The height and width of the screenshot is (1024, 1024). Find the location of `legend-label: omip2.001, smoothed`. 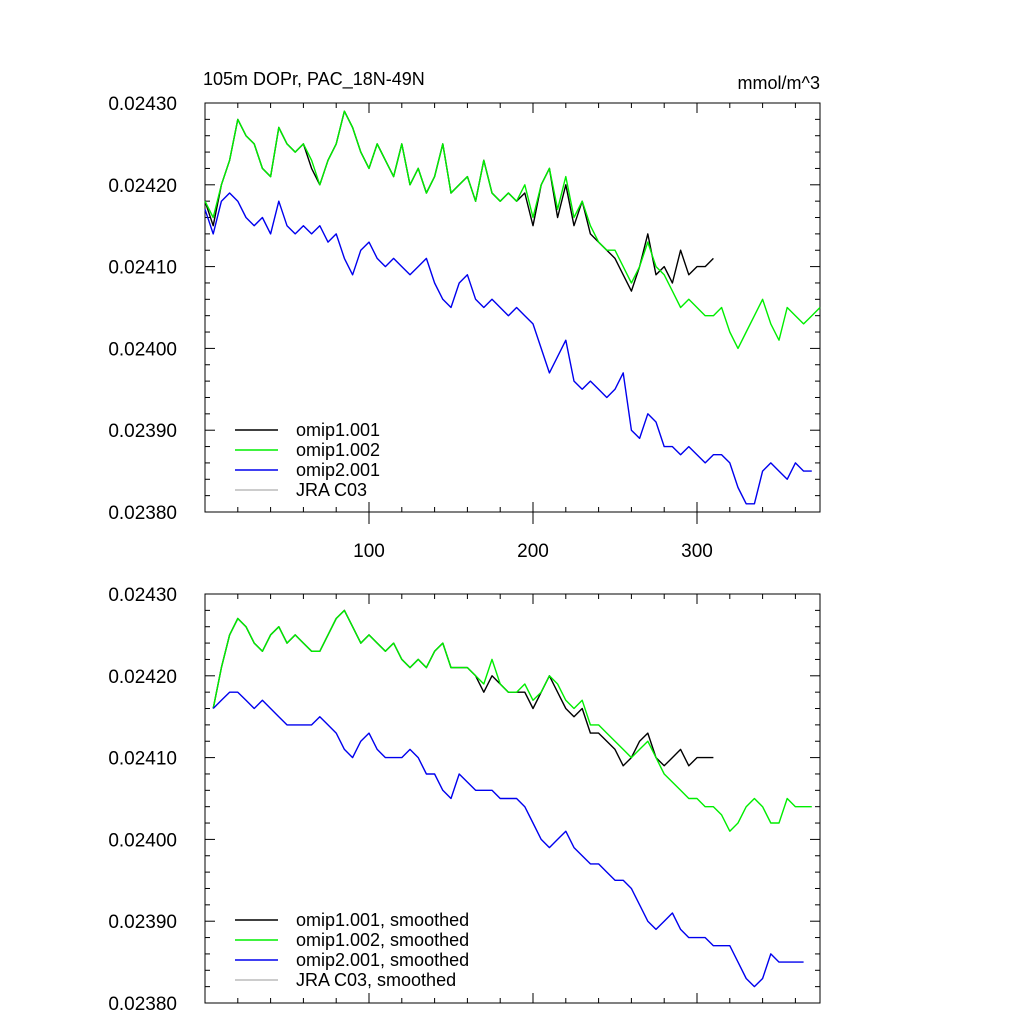

legend-label: omip2.001, smoothed is located at coordinates (382, 960).